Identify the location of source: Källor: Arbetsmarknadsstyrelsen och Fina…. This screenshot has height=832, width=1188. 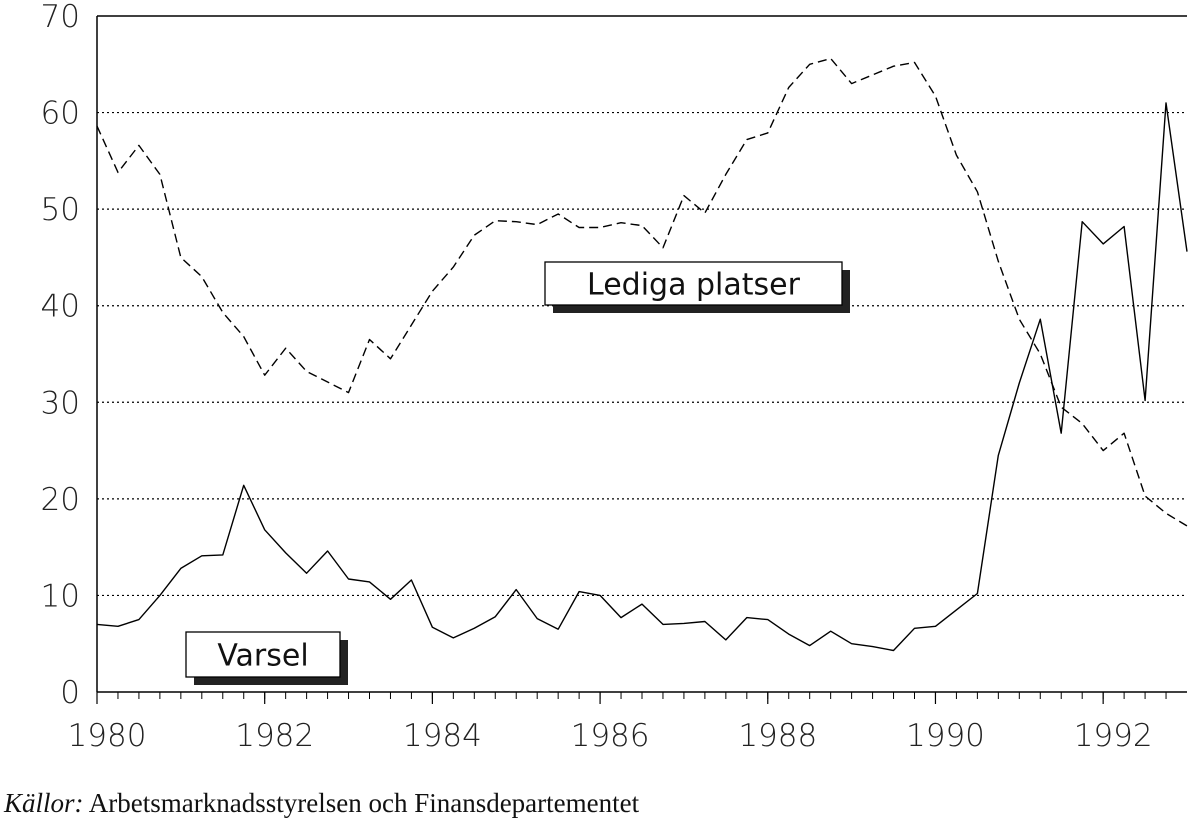
(321, 803).